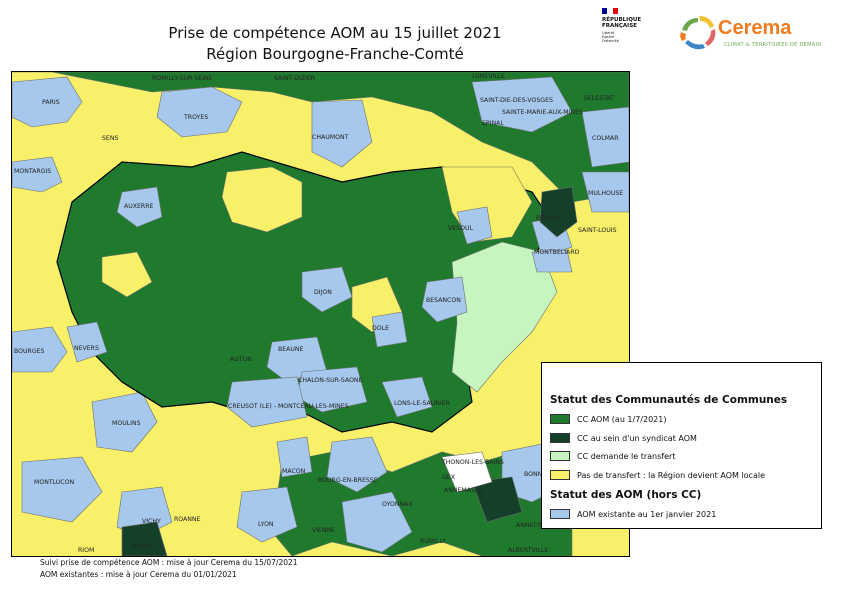 This screenshot has height=595, width=841. I want to click on cerema-logo: Cerema CLIMAT & TERRITOIRES DE DEMAIN, so click(748, 32).